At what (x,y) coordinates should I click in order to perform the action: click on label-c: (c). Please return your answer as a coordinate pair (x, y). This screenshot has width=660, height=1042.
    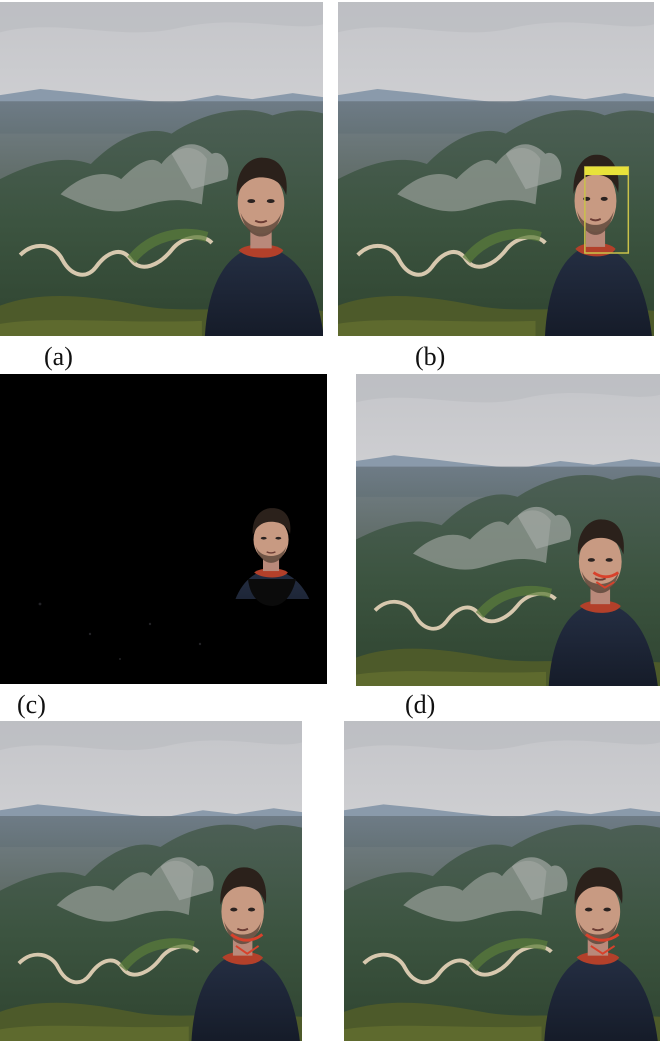
    Looking at the image, I should click on (31, 704).